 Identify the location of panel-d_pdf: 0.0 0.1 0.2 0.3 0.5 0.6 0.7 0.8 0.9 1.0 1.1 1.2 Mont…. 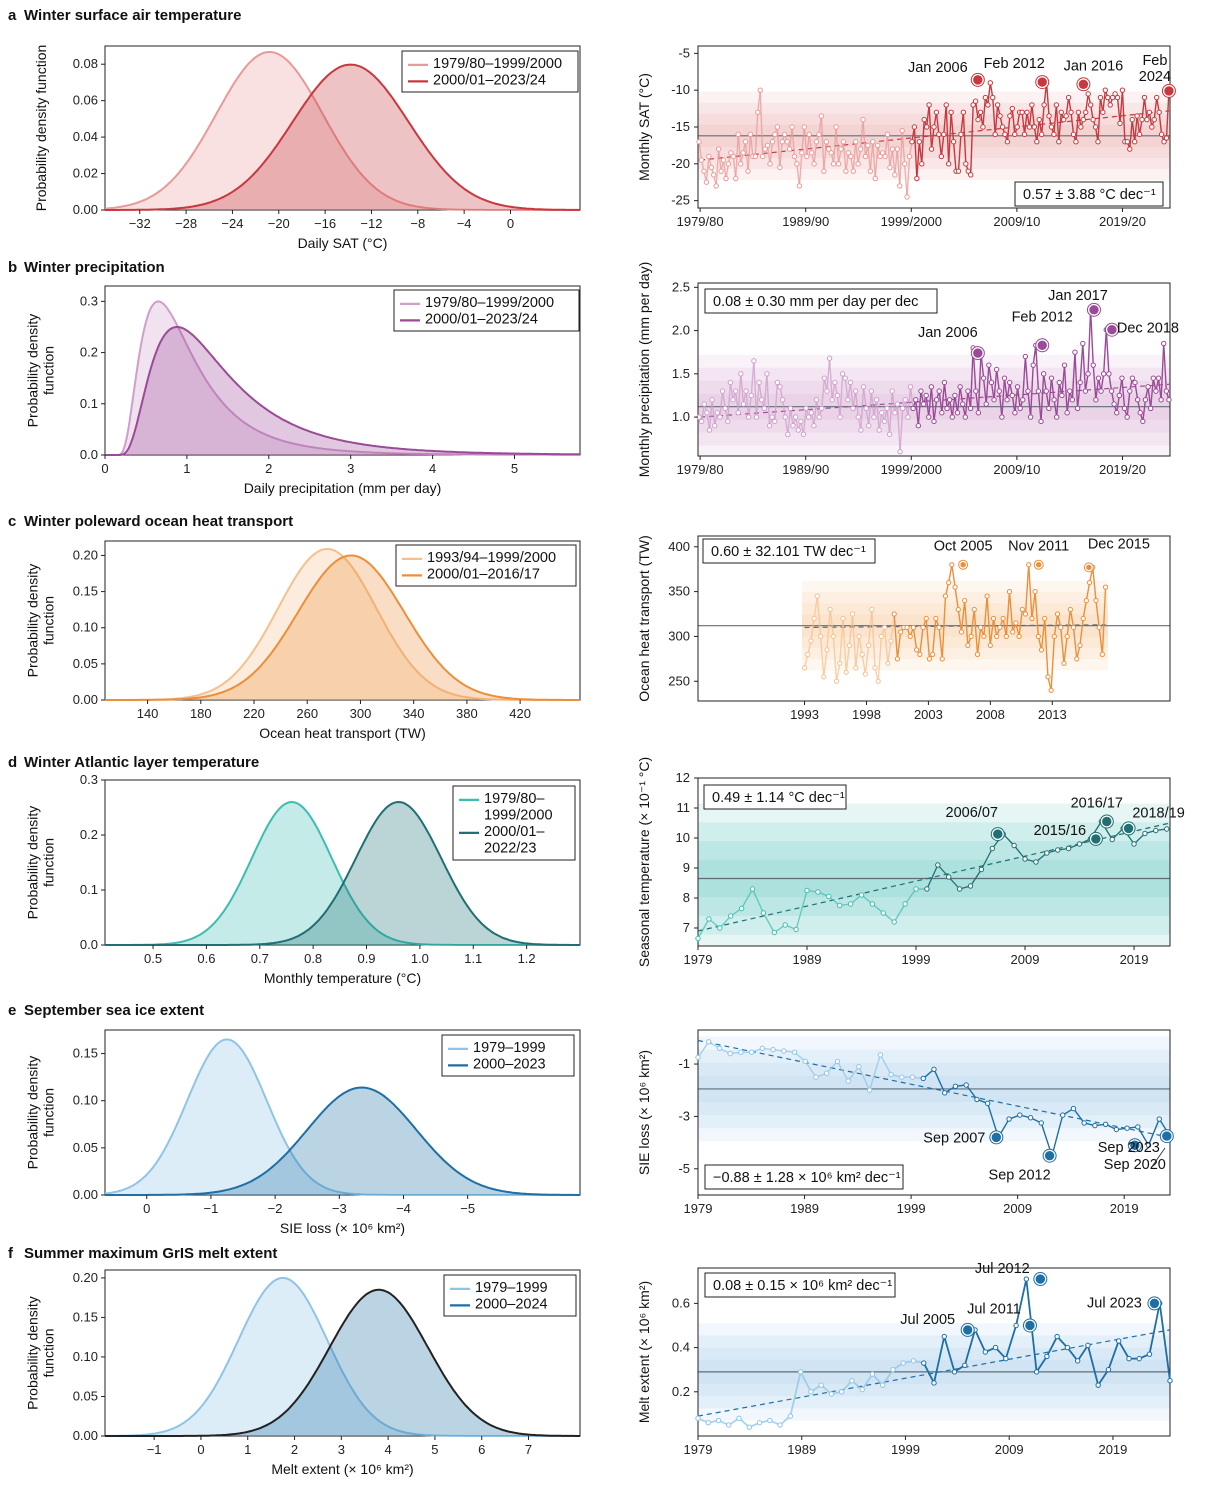
(303, 879).